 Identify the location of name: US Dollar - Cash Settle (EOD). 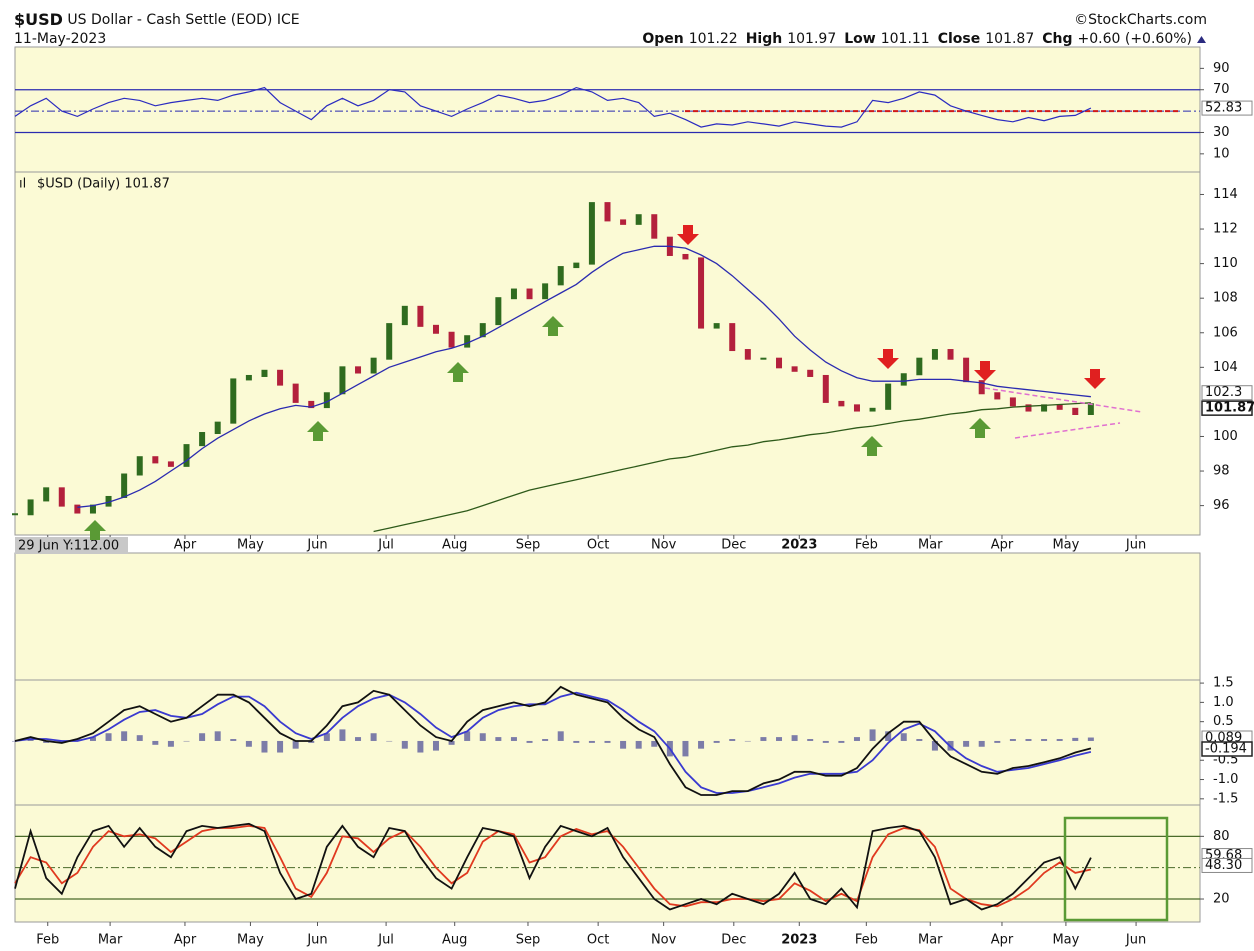
(169, 20).